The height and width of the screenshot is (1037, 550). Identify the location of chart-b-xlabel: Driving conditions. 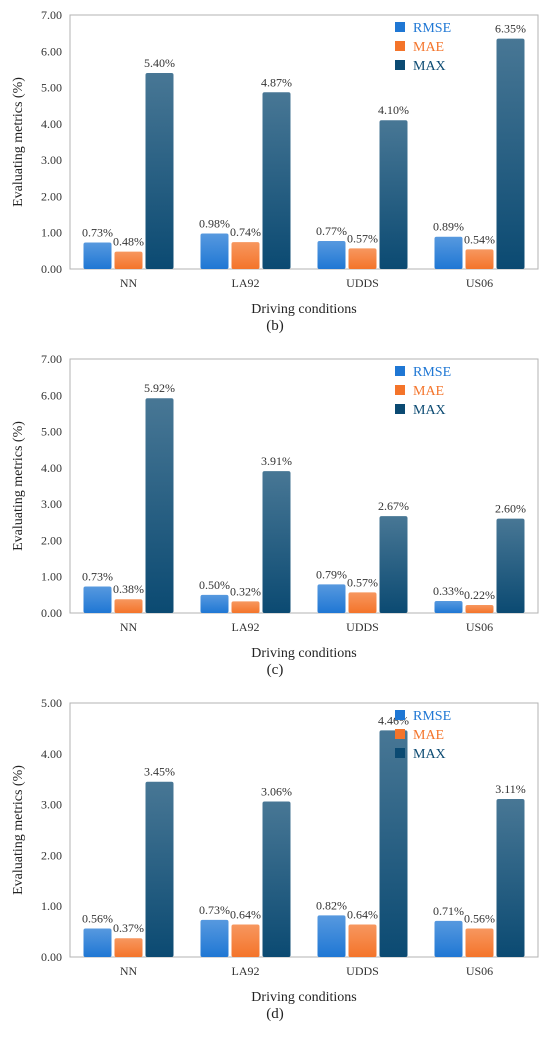
(303, 309).